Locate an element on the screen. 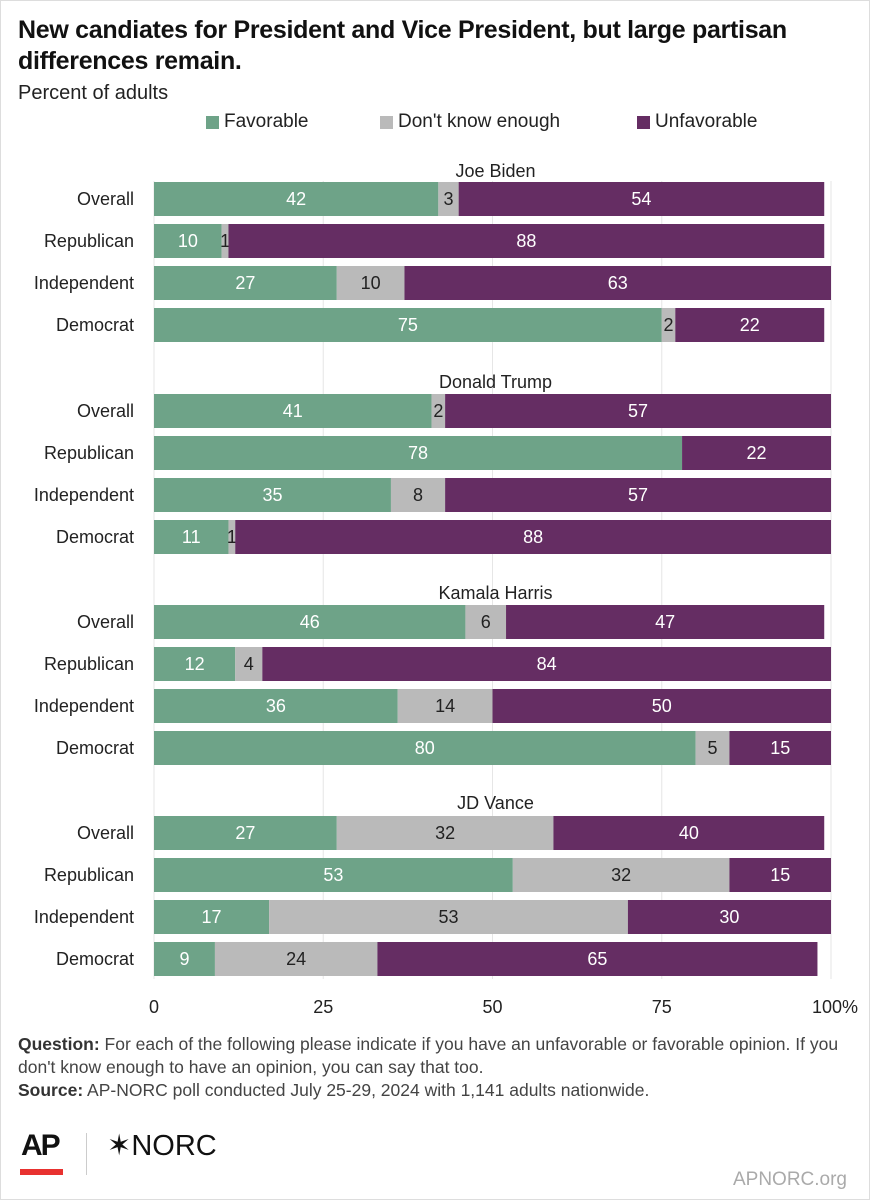  data-label: 4 is located at coordinates (249, 664).